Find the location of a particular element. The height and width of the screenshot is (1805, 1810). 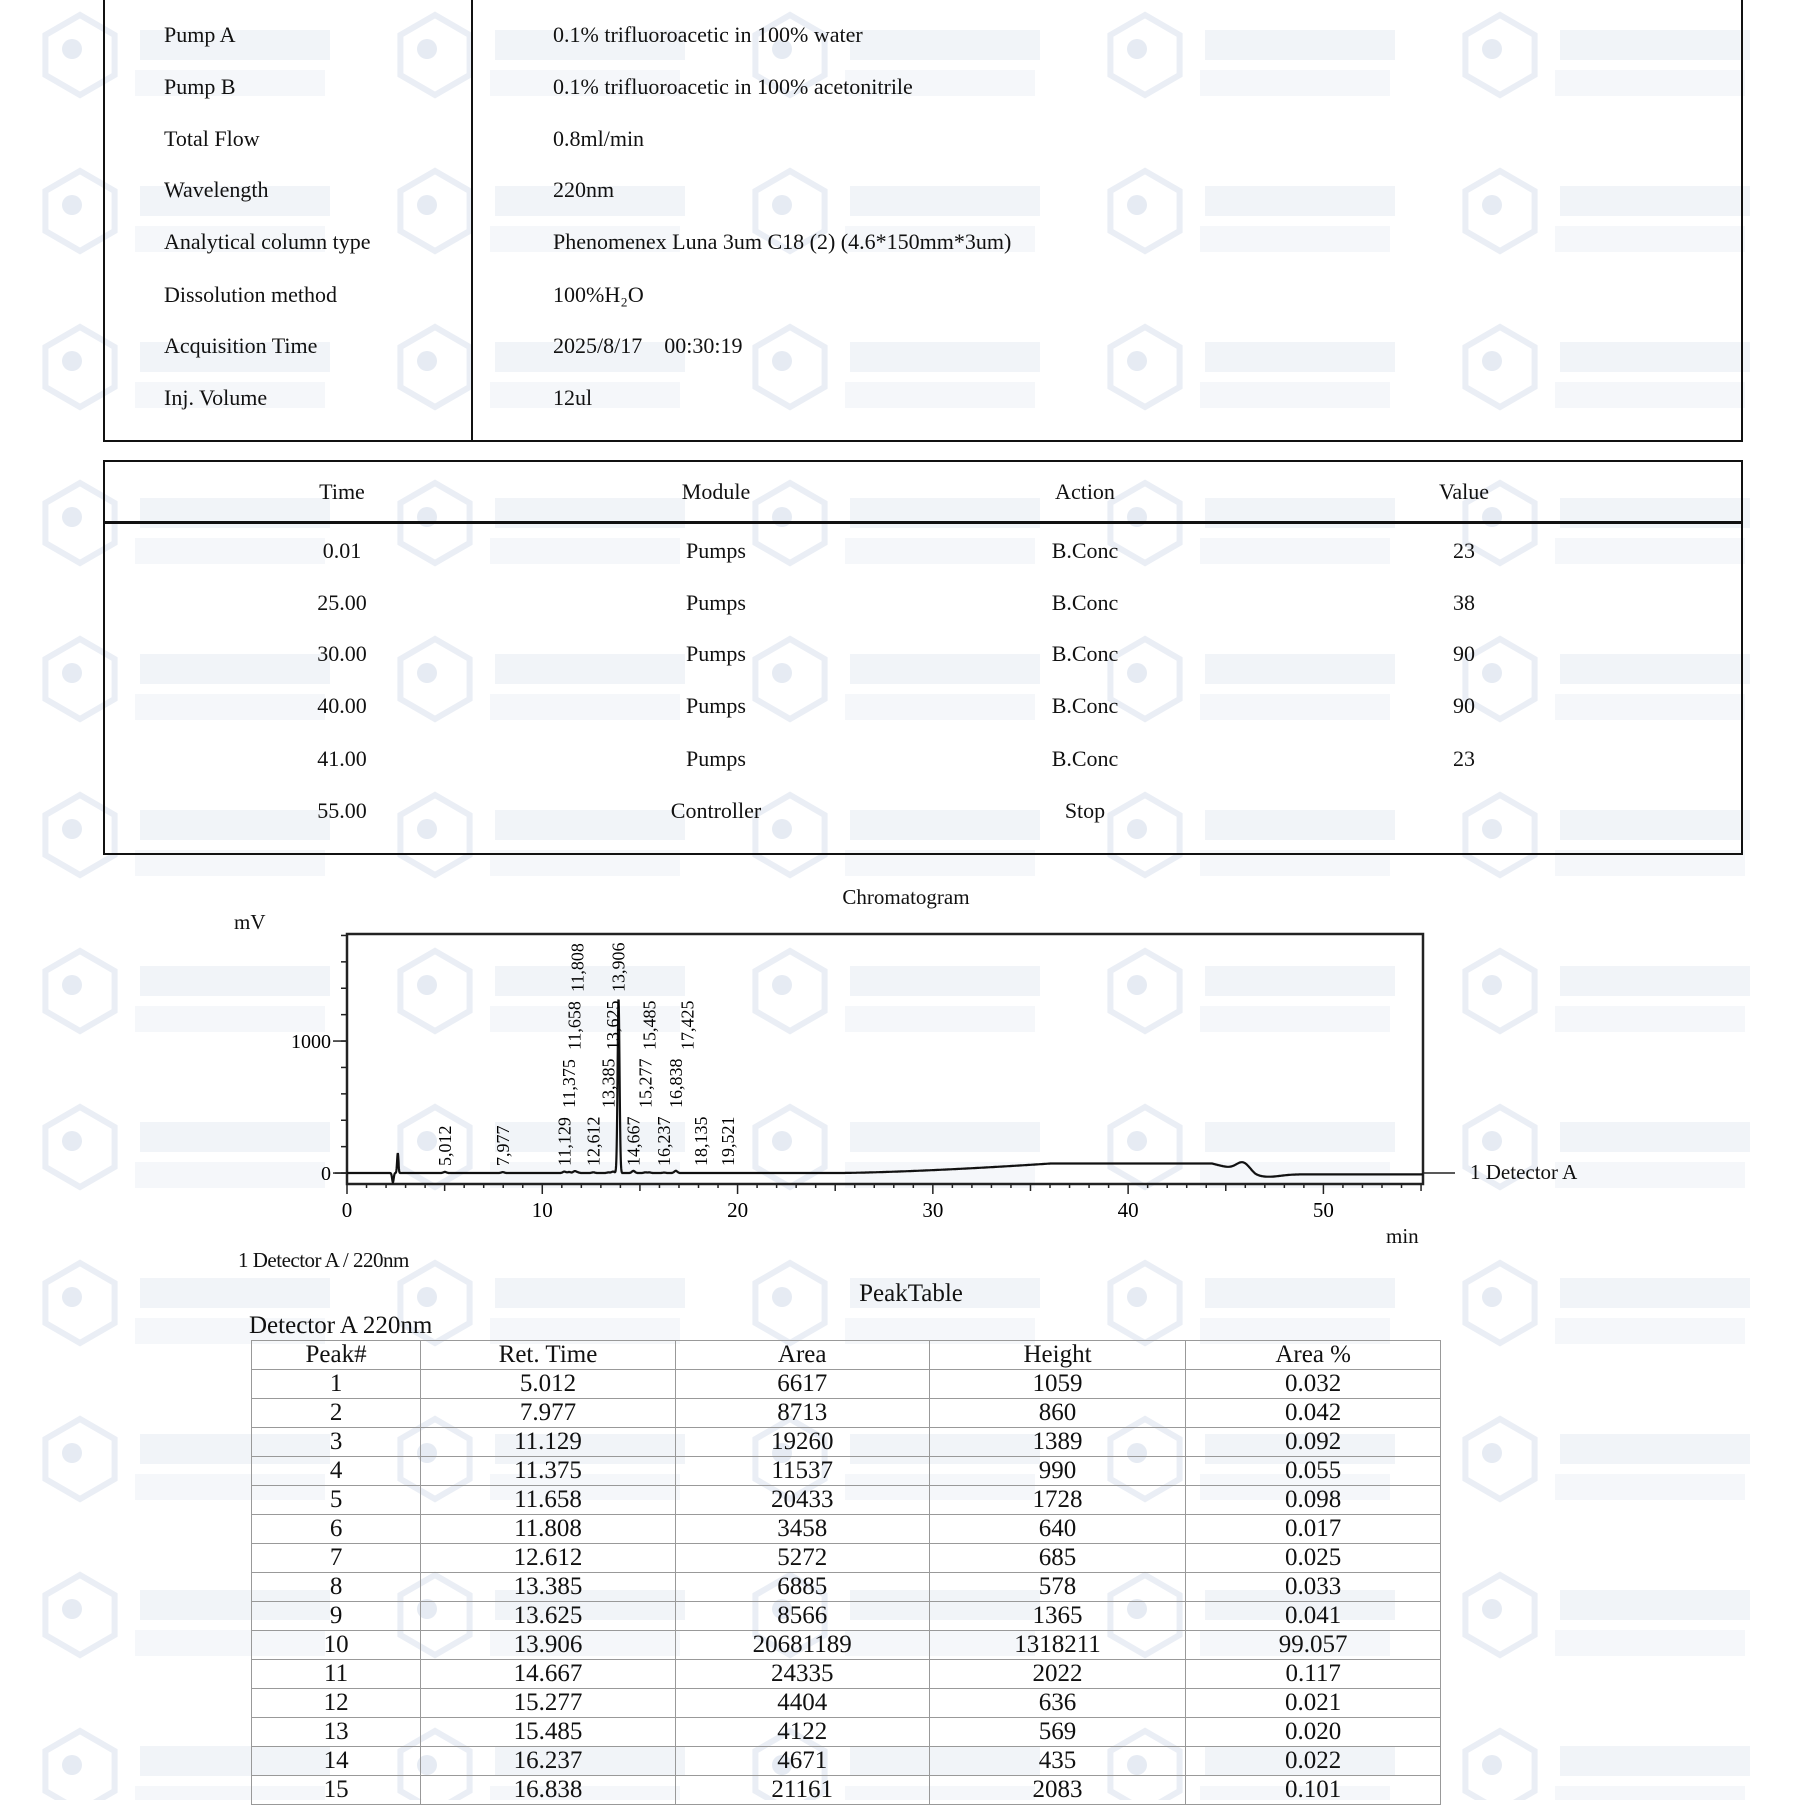

condition-label: Acquisition Time is located at coordinates (241, 345).